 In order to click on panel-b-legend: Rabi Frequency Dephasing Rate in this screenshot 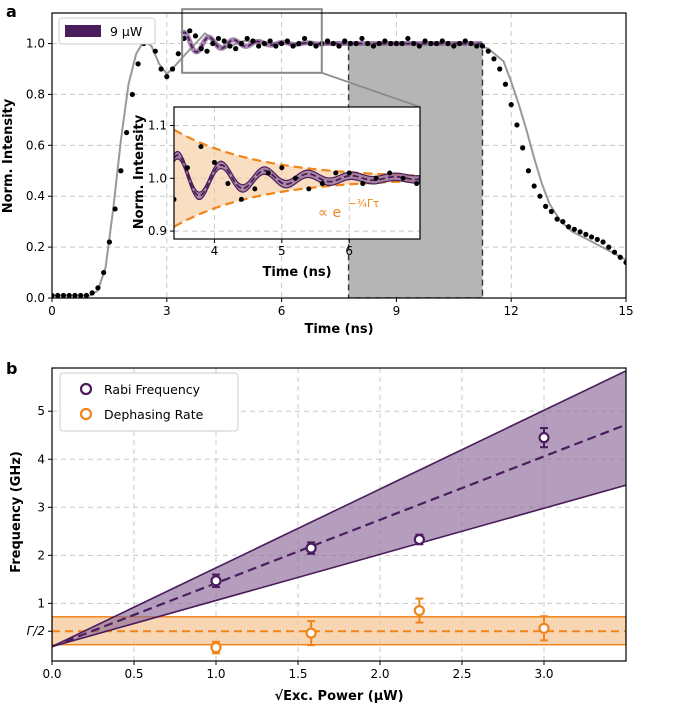, I will do `click(149, 402)`.